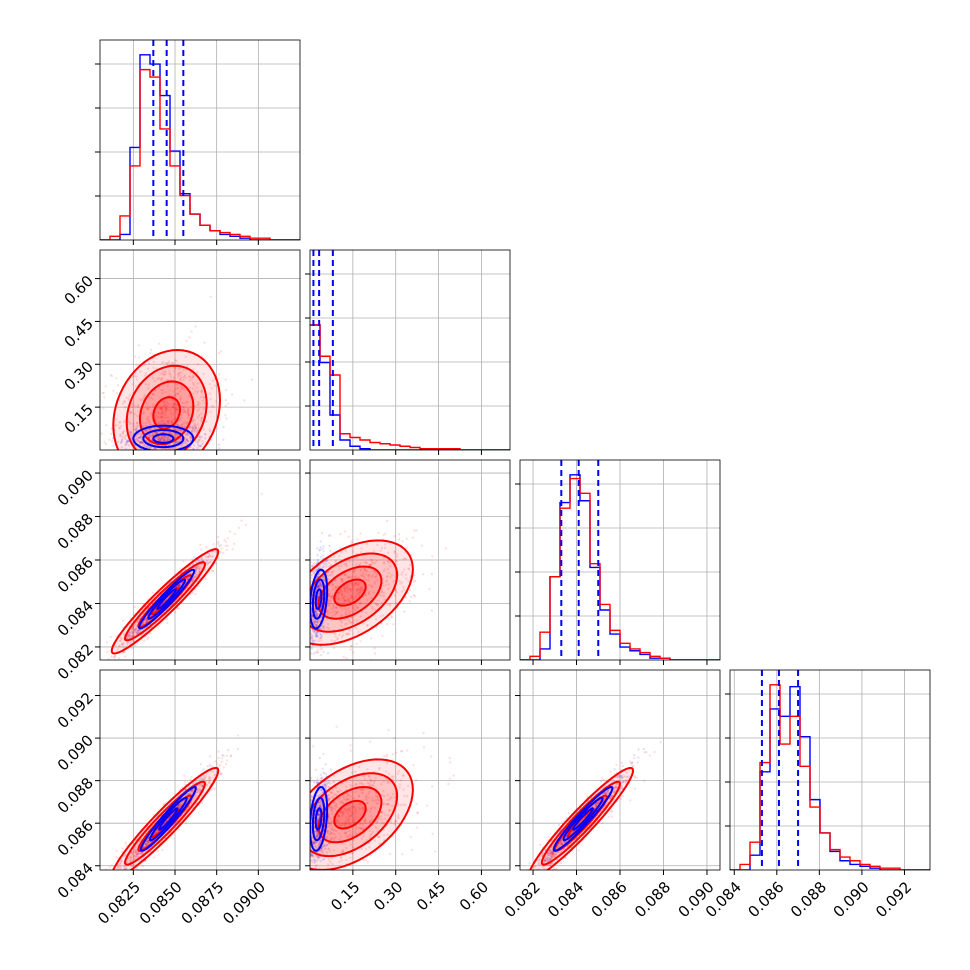 This screenshot has width=970, height=970. Describe the element at coordinates (167, 399) in the screenshot. I see `red-contour` at that location.